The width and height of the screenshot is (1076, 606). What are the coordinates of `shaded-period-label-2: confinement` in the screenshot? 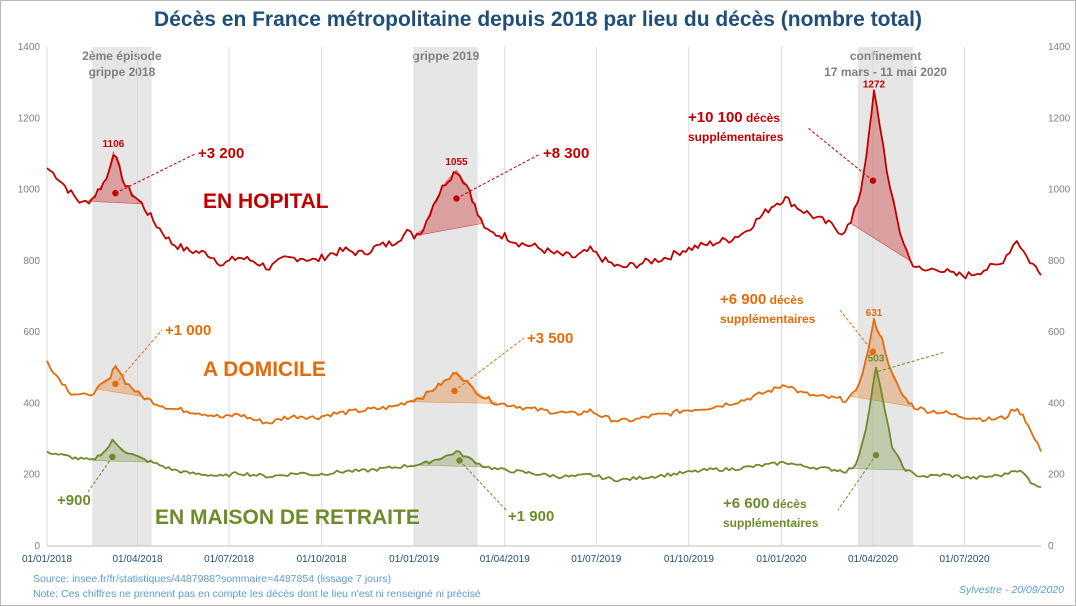 It's located at (885, 56).